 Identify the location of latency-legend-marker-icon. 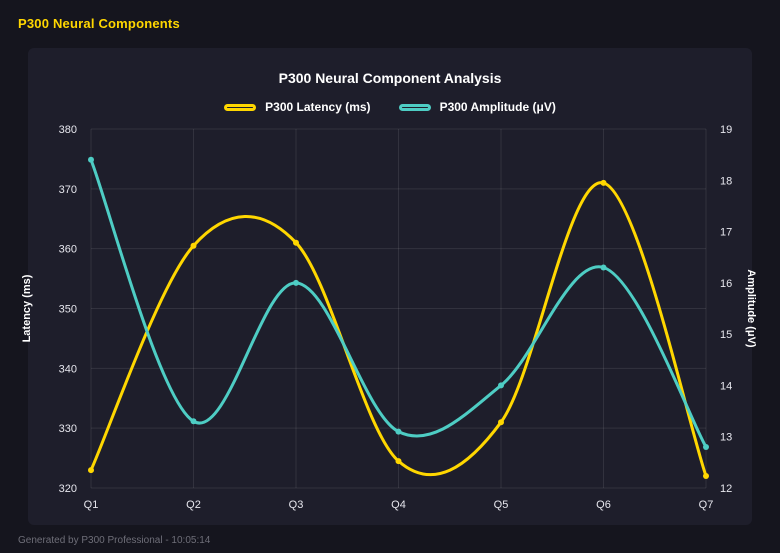
(240, 107).